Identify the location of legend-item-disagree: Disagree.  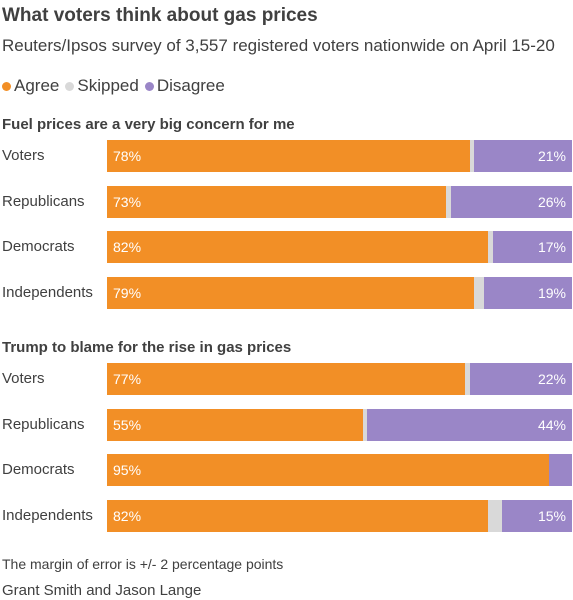
(184, 86).